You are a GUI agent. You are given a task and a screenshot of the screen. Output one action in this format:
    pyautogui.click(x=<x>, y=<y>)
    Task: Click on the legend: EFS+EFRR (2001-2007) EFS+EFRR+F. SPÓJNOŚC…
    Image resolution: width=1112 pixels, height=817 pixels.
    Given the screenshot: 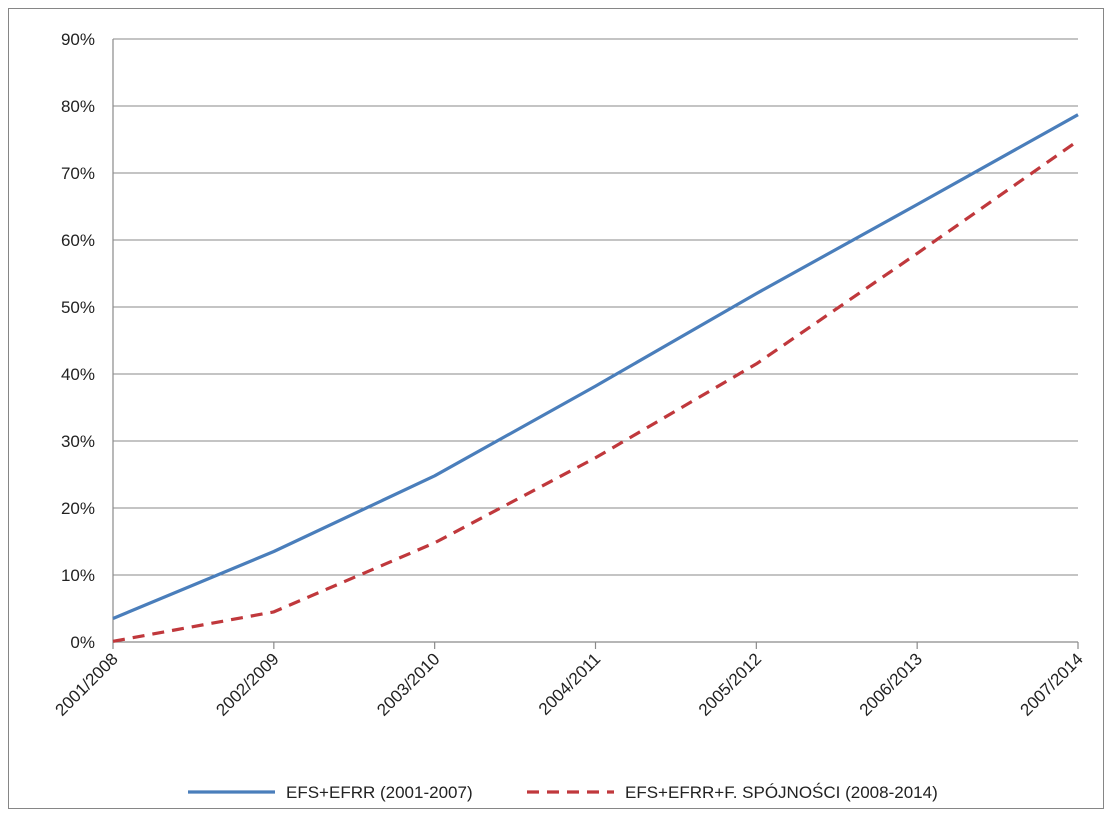 What is the action you would take?
    pyautogui.click(x=563, y=792)
    